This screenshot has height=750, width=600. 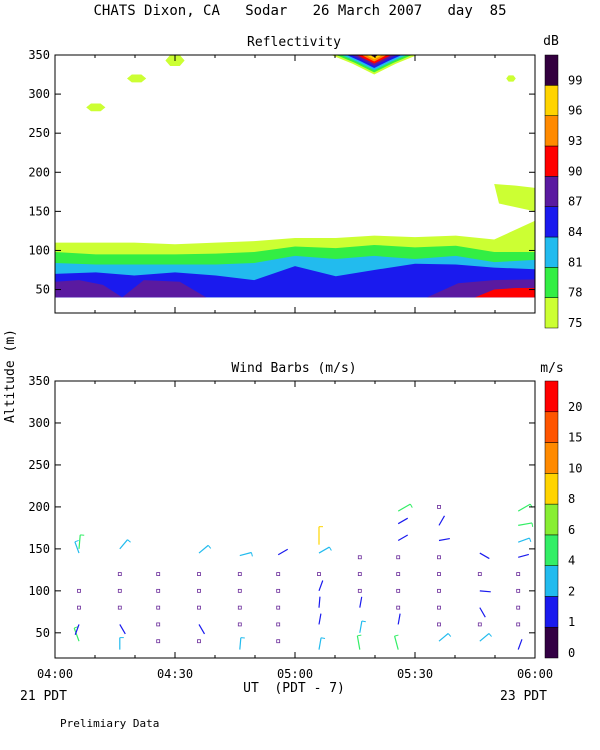 What do you see at coordinates (39, 423) in the screenshot?
I see `y-tick-label: 300` at bounding box center [39, 423].